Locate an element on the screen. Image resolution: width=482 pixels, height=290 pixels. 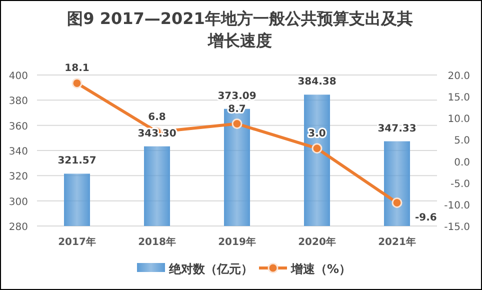
y2-tick-label: 5.0 is located at coordinates (462, 141).